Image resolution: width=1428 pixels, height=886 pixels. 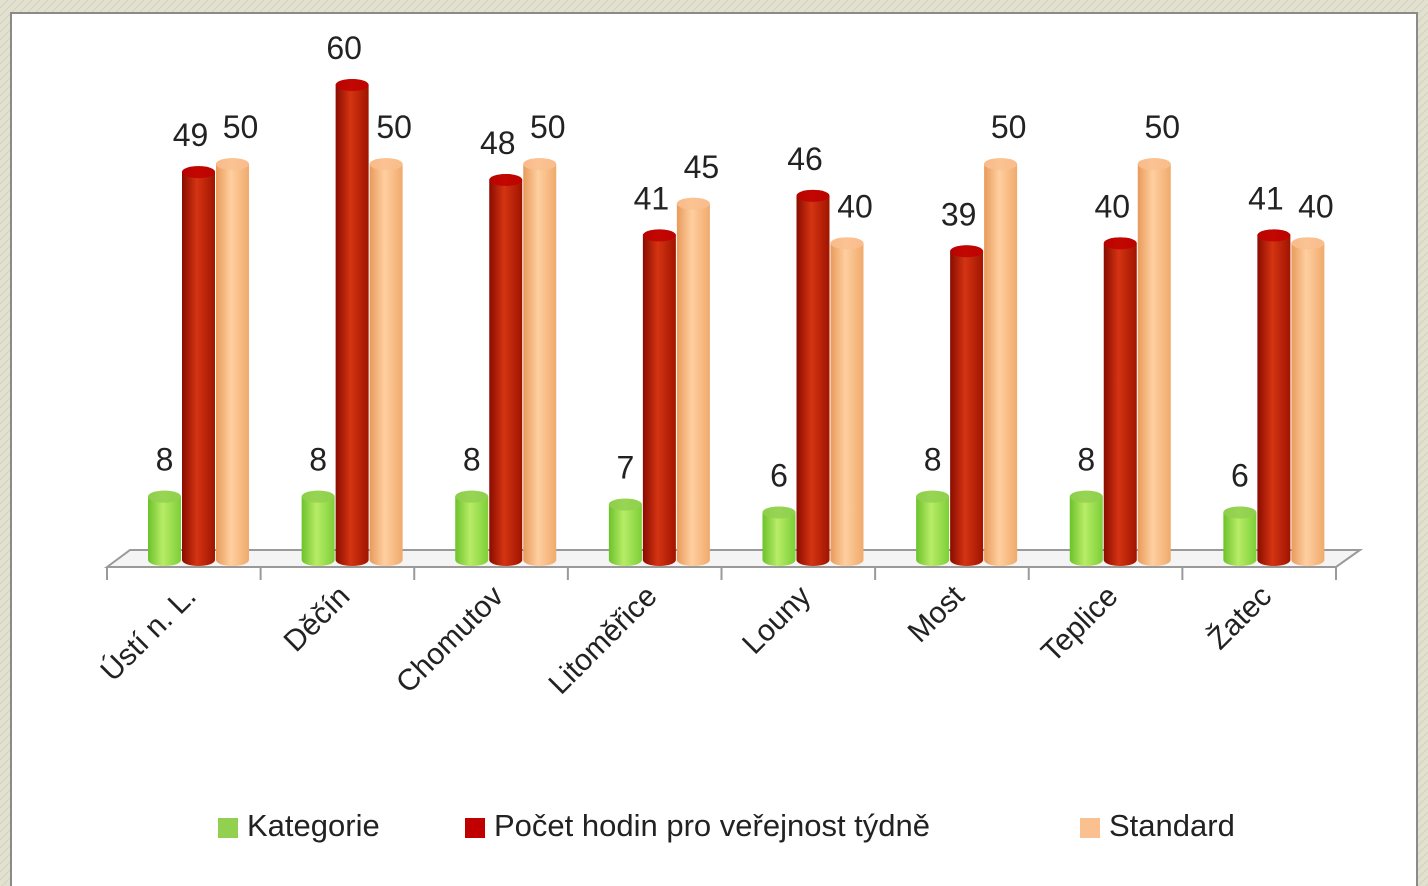 I want to click on value-label: 45, so click(x=702, y=167).